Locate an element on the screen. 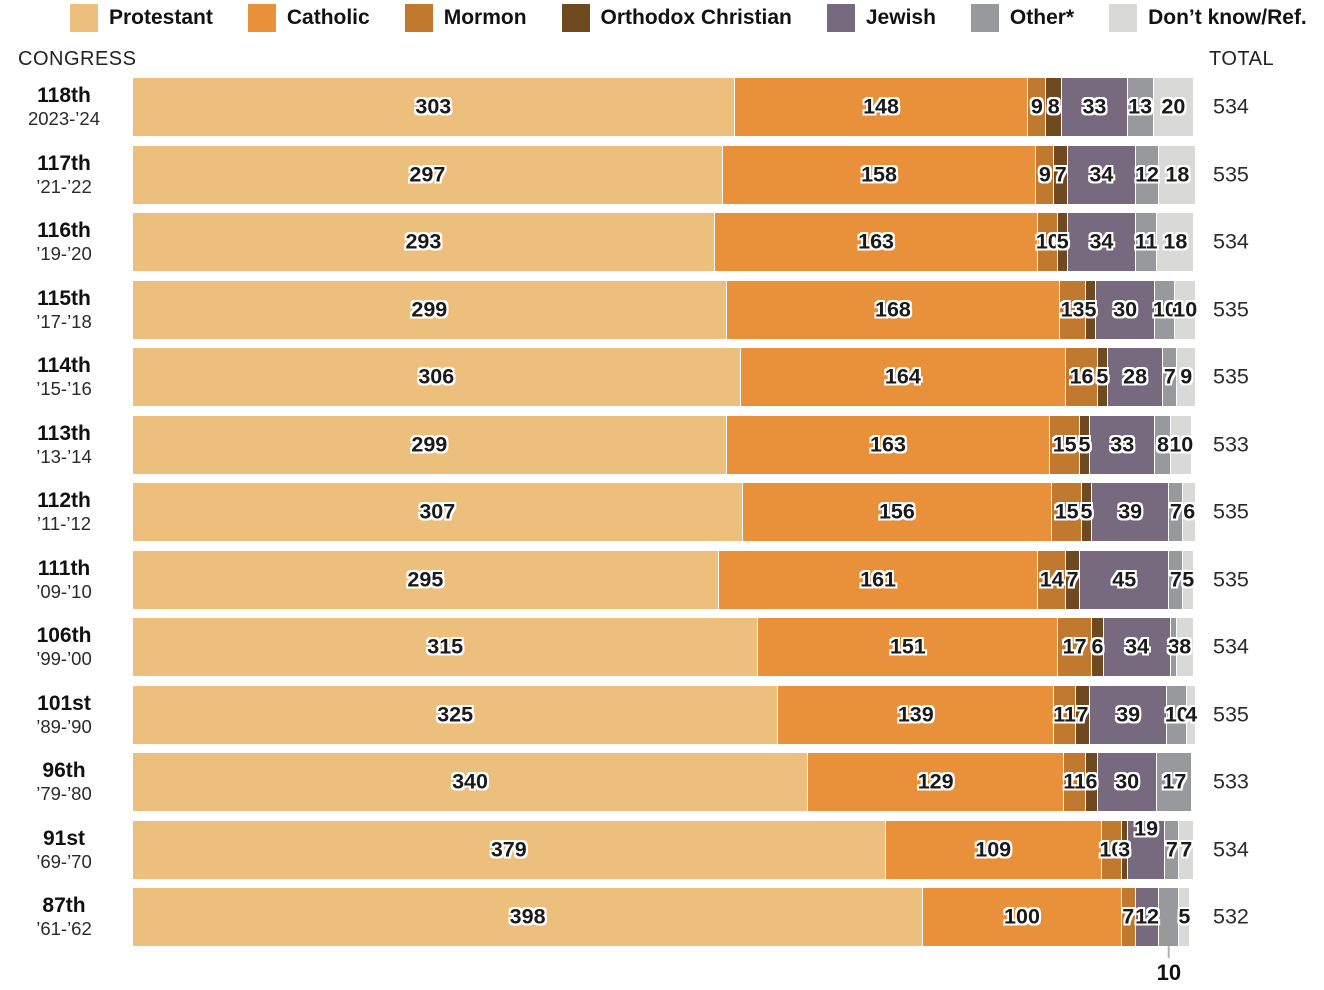 This screenshot has width=1324, height=990. segment-value: 15 is located at coordinates (1064, 444).